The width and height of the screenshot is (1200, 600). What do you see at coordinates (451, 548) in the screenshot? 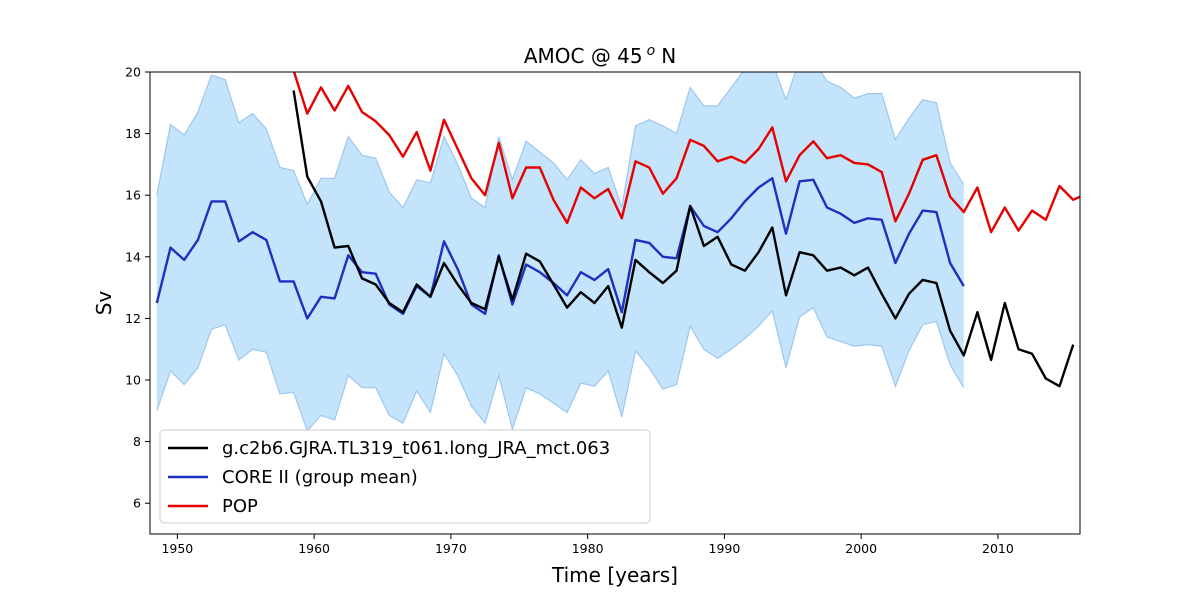
I see `x-tick-label-1970: 1970` at bounding box center [451, 548].